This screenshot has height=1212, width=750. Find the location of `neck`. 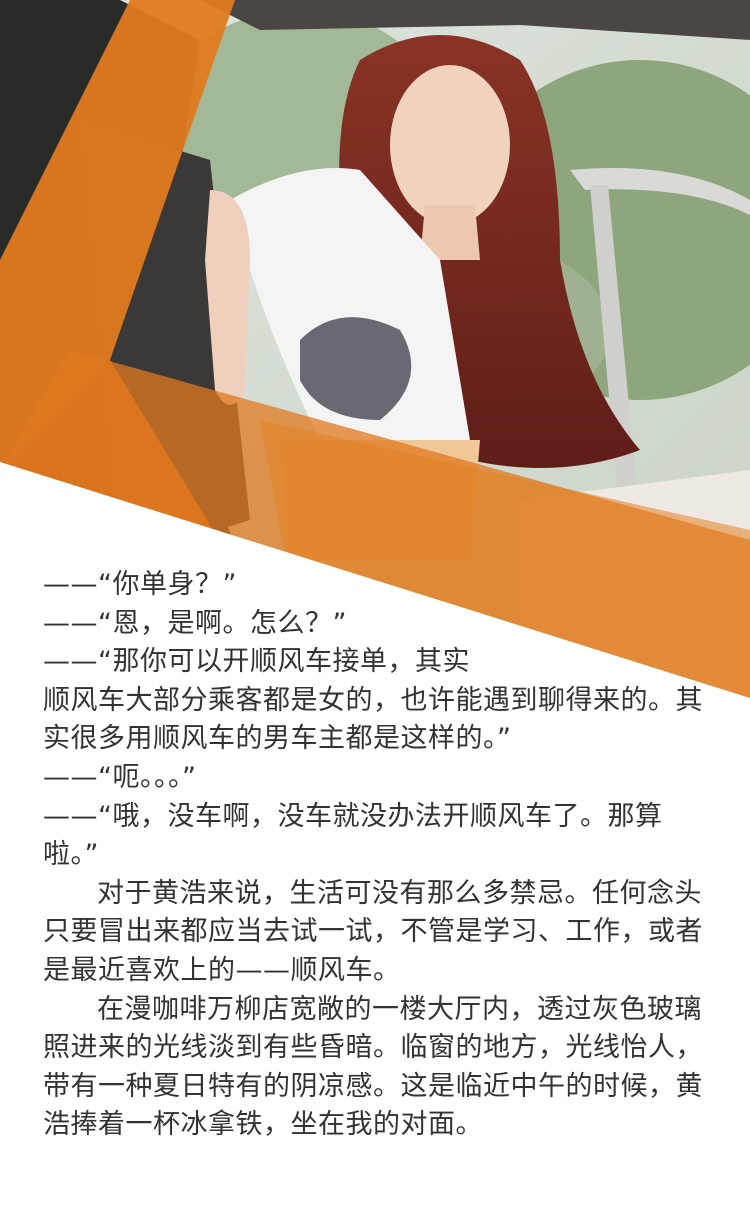

neck is located at coordinates (450, 232).